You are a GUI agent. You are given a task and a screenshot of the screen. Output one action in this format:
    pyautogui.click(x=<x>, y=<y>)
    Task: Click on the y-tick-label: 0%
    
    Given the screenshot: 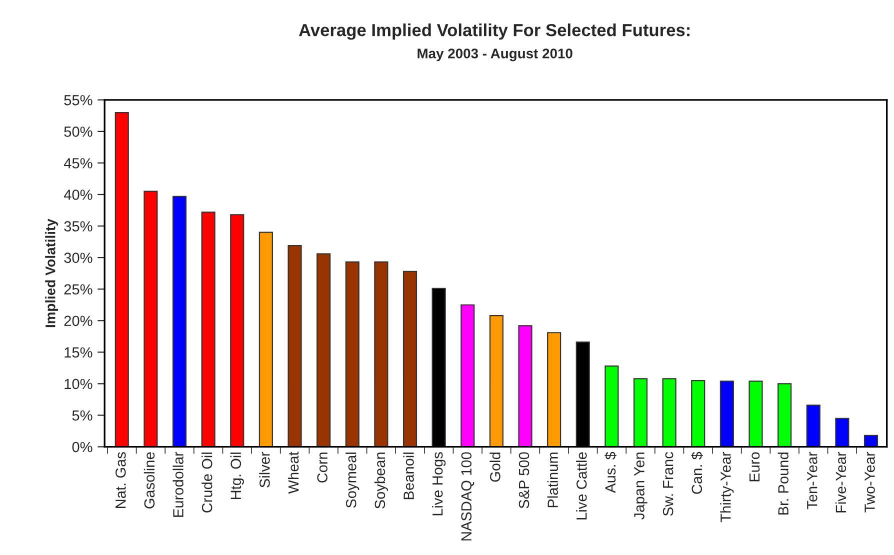 What is the action you would take?
    pyautogui.click(x=82, y=447)
    